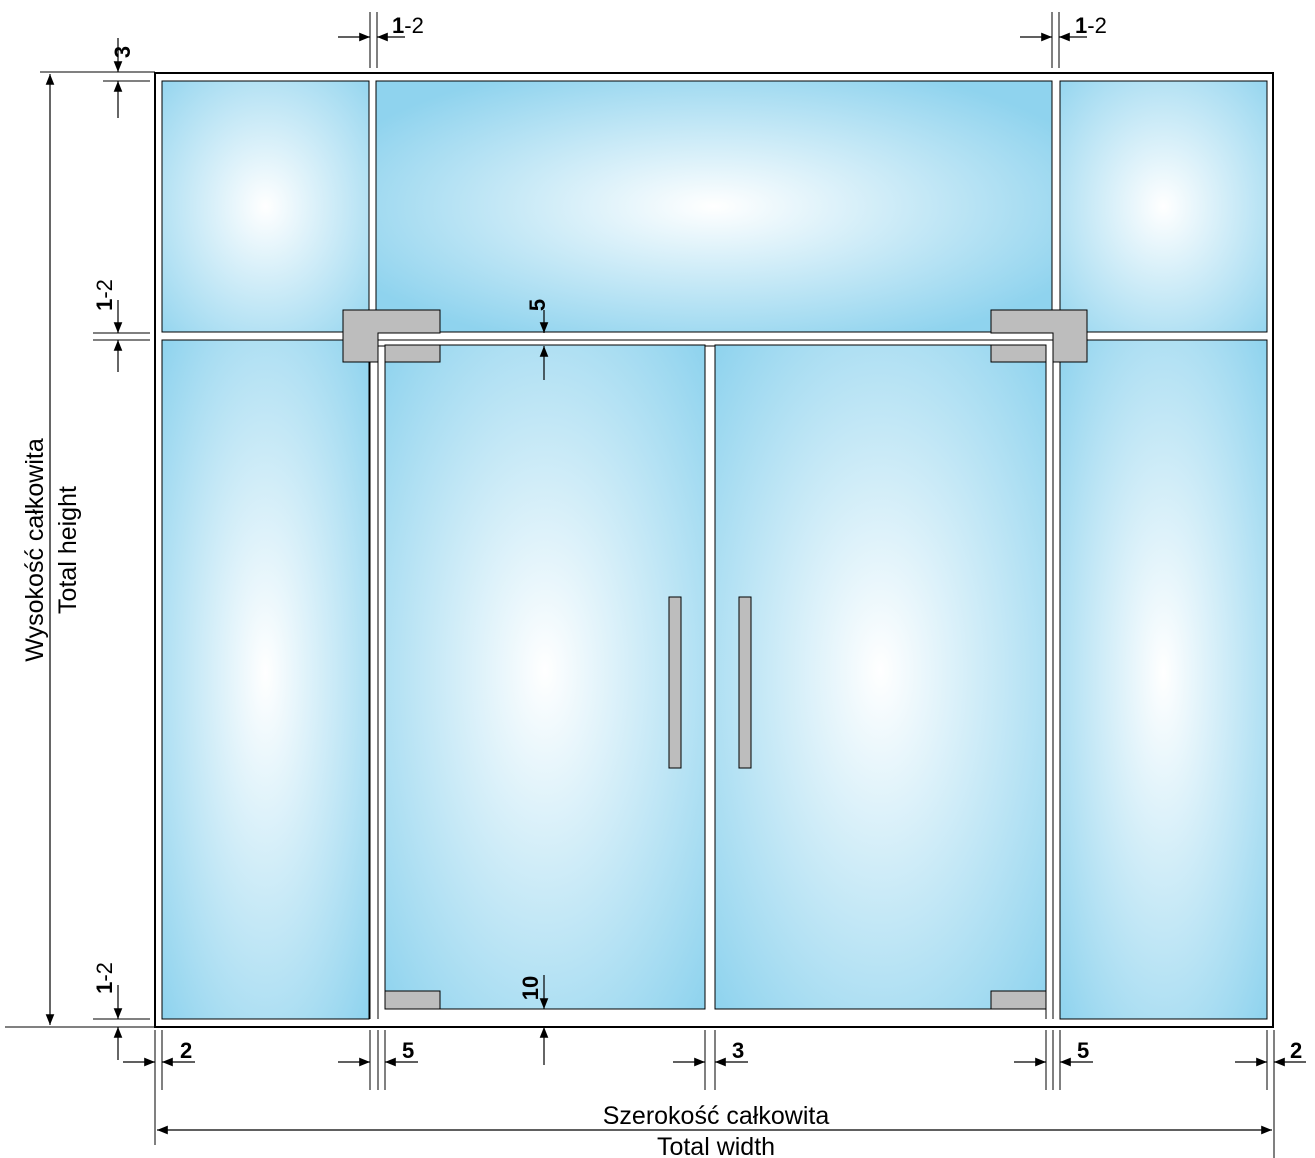 The height and width of the screenshot is (1158, 1315). What do you see at coordinates (537, 305) in the screenshot?
I see `dim-door-top-gap: 5` at bounding box center [537, 305].